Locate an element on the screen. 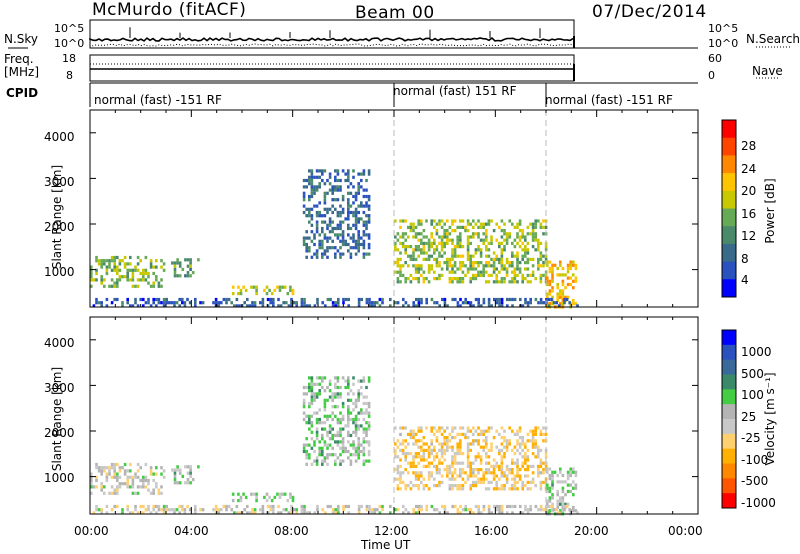 The image size is (800, 554). freq-unit: [MHz] is located at coordinates (22, 72).